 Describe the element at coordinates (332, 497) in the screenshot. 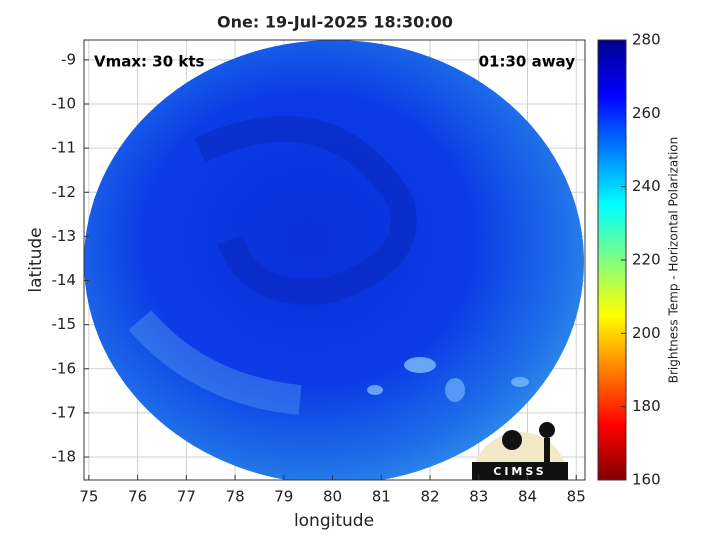

I see `x-tick-label: 80` at that location.